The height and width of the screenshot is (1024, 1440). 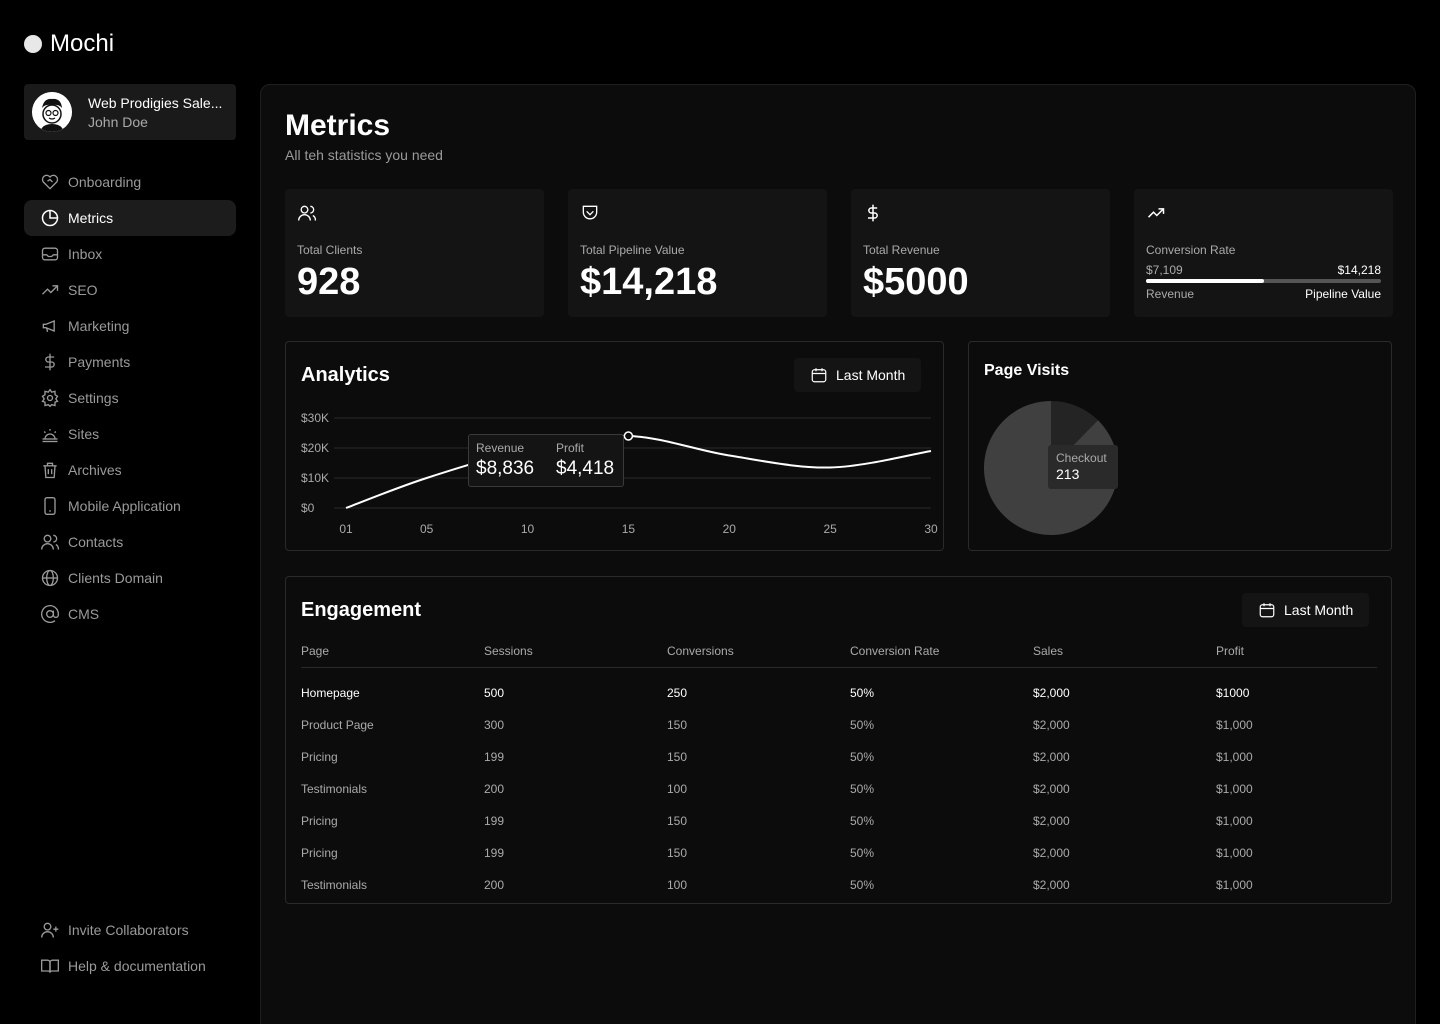 What do you see at coordinates (130, 112) in the screenshot?
I see `account-switcher: Web Prodigies Sale... John Doe` at bounding box center [130, 112].